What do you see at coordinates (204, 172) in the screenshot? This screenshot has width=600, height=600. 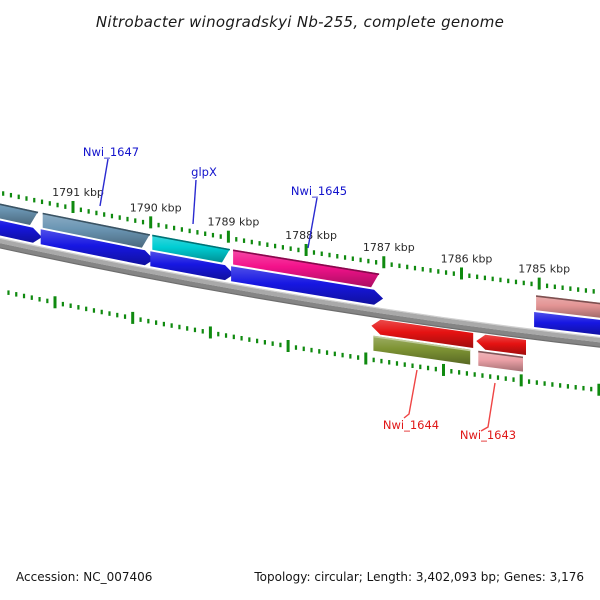 I see `gene-label: glpX` at bounding box center [204, 172].